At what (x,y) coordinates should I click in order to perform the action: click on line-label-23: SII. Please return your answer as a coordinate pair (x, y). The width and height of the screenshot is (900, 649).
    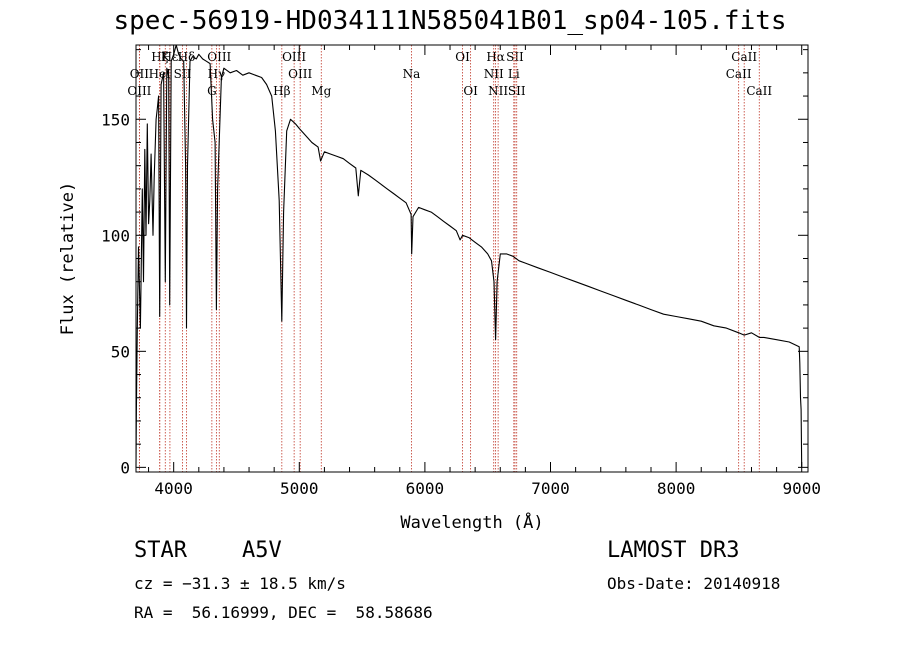
    Looking at the image, I should click on (517, 91).